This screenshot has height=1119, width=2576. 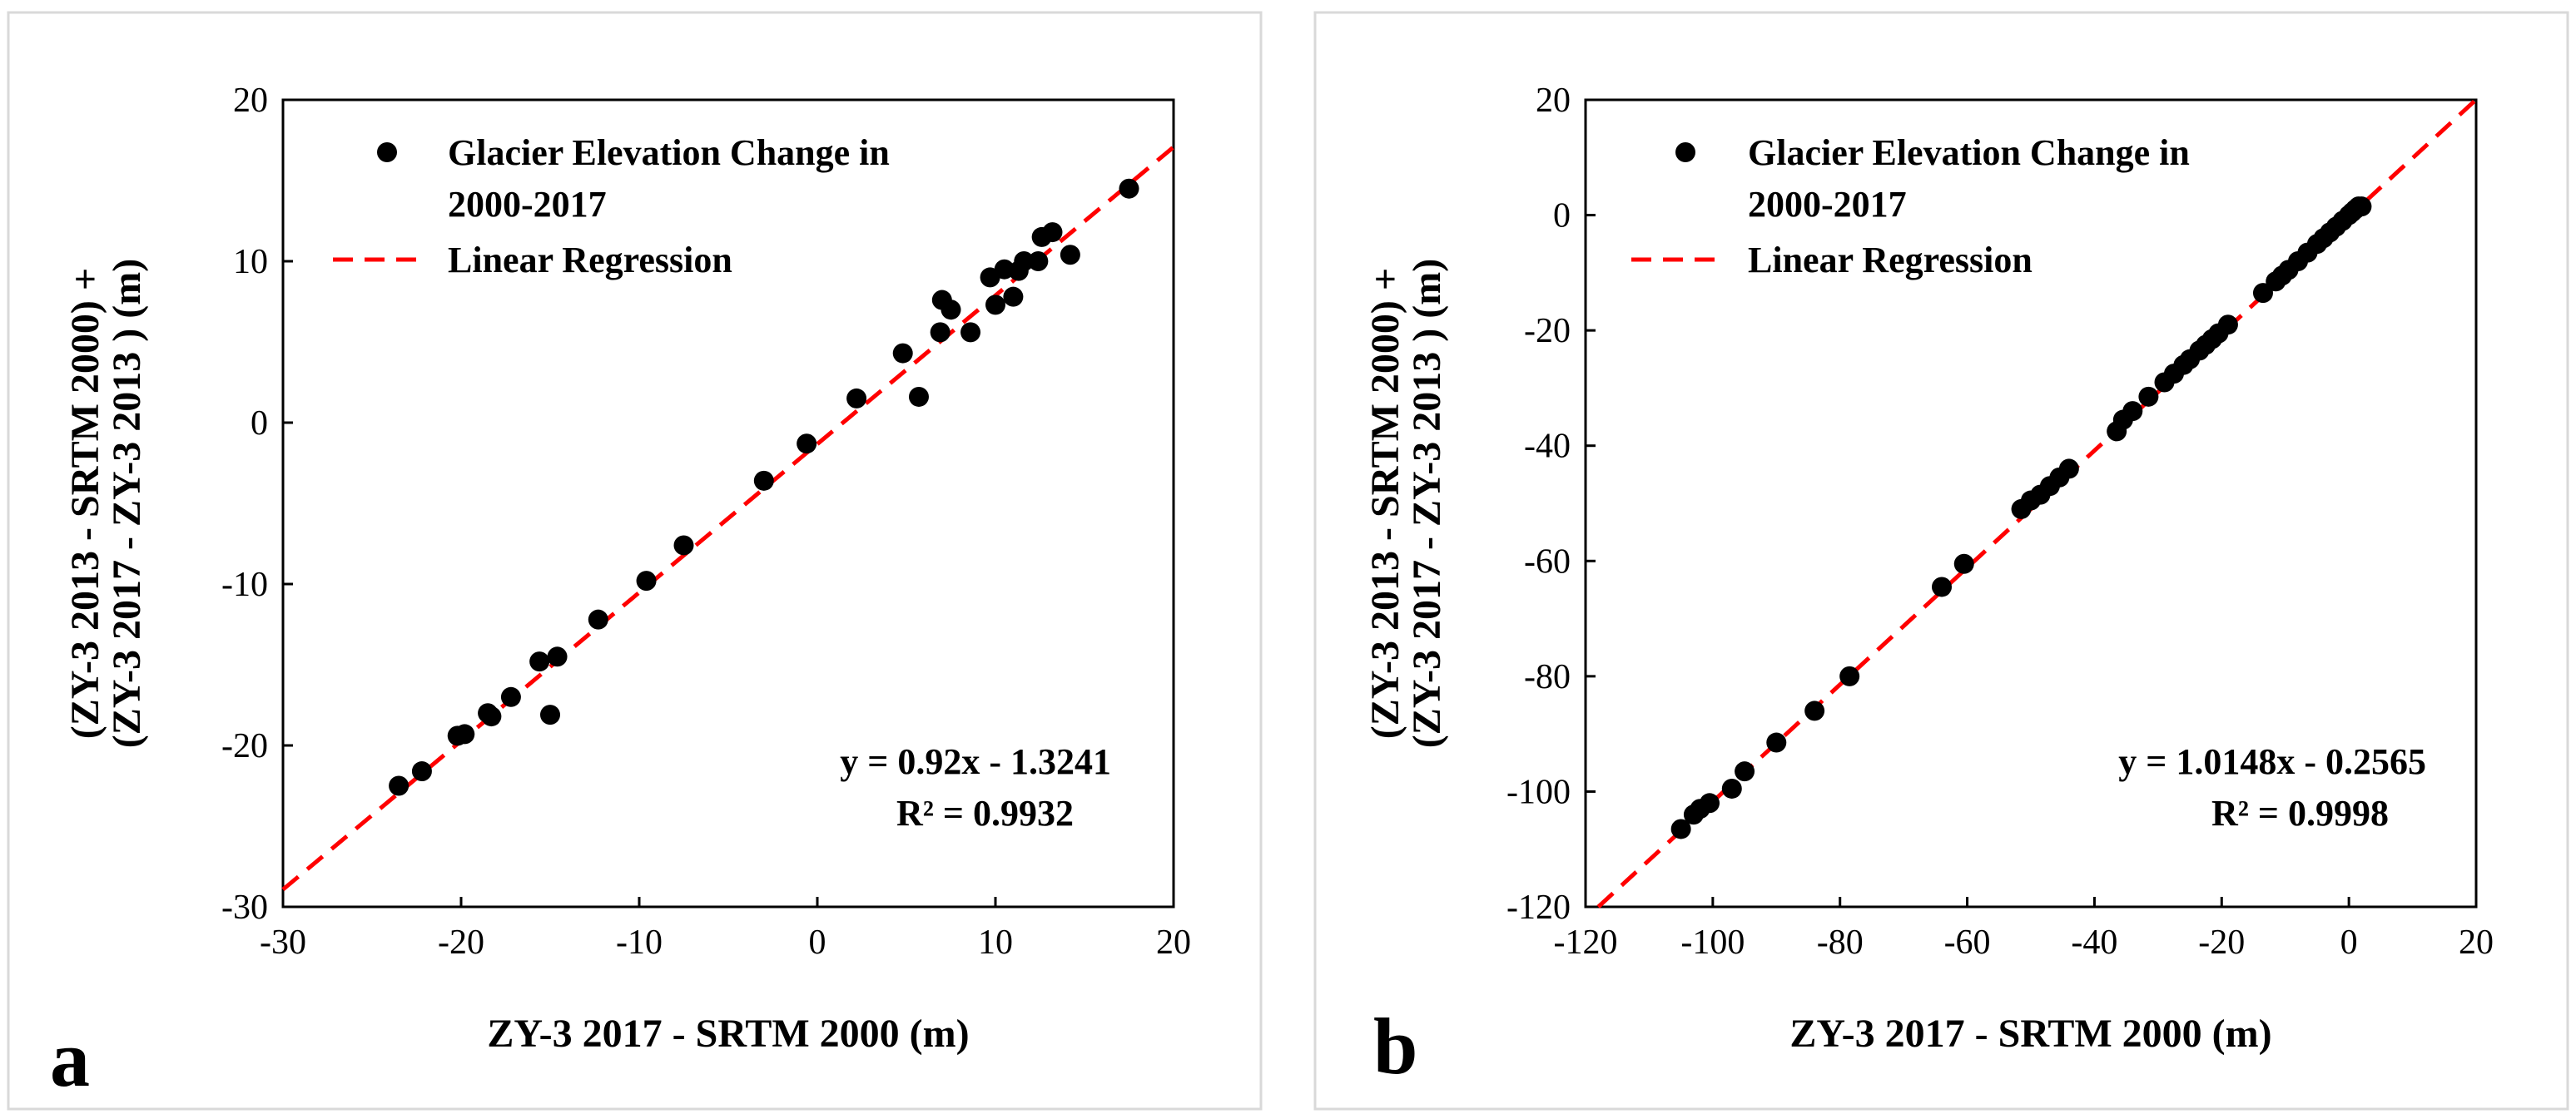 What do you see at coordinates (2476, 943) in the screenshot?
I see `x-tick-label-b: 20` at bounding box center [2476, 943].